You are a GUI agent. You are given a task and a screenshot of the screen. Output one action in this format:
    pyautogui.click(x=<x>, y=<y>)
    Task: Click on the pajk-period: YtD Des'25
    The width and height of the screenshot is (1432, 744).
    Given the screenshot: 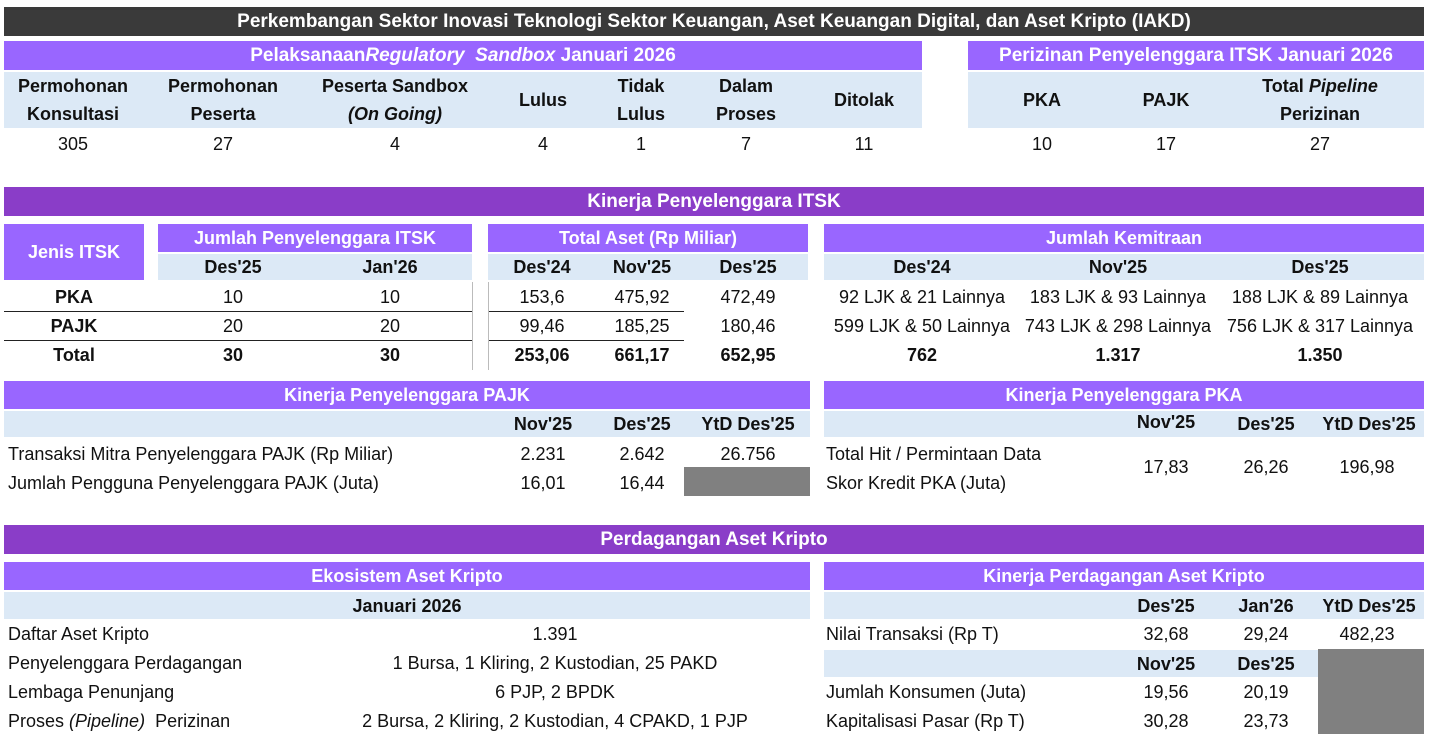 What is the action you would take?
    pyautogui.click(x=748, y=424)
    